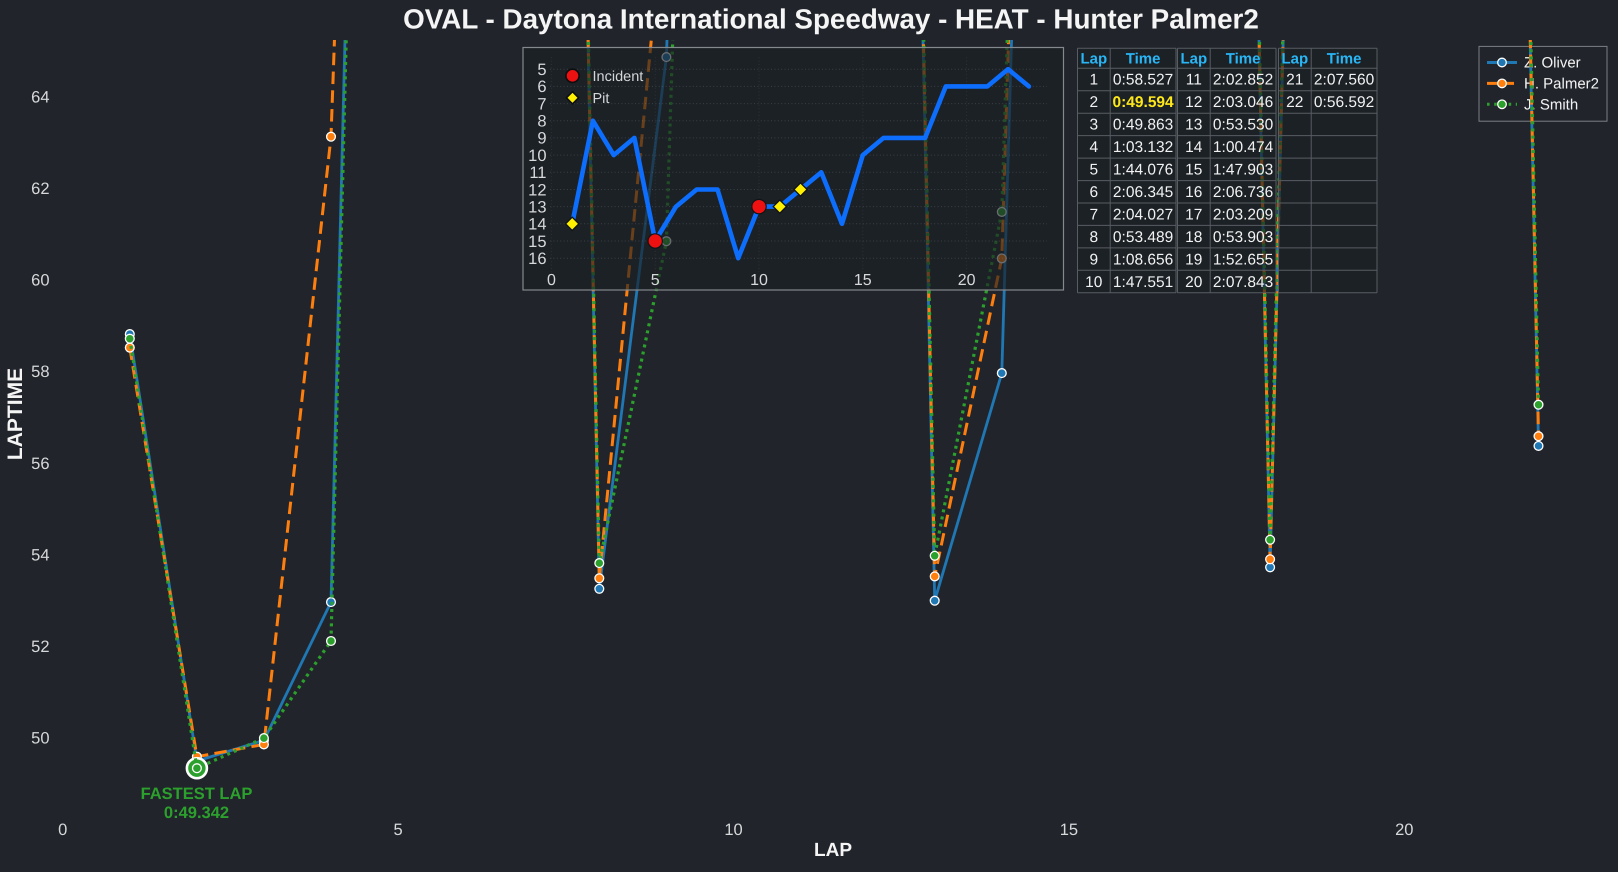 This screenshot has width=1618, height=872. Describe the element at coordinates (1552, 63) in the screenshot. I see `svg-text: Z. Oliver` at that location.